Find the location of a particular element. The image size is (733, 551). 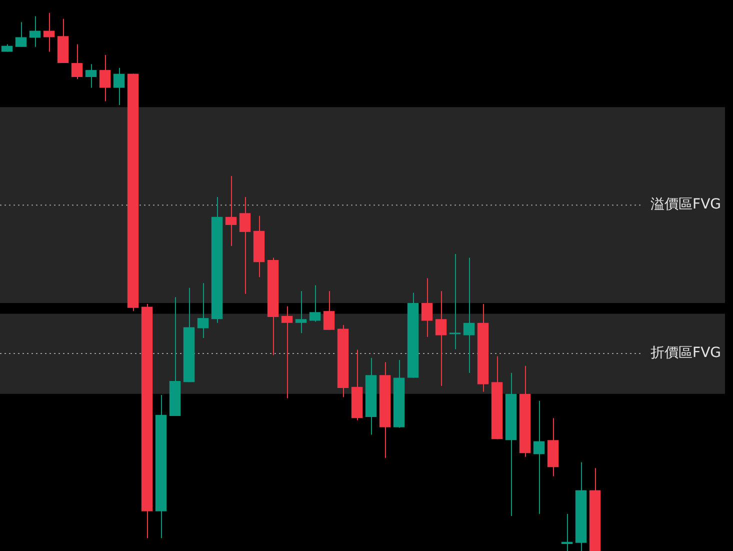

ref-line-label: 折價區FVG is located at coordinates (685, 353).